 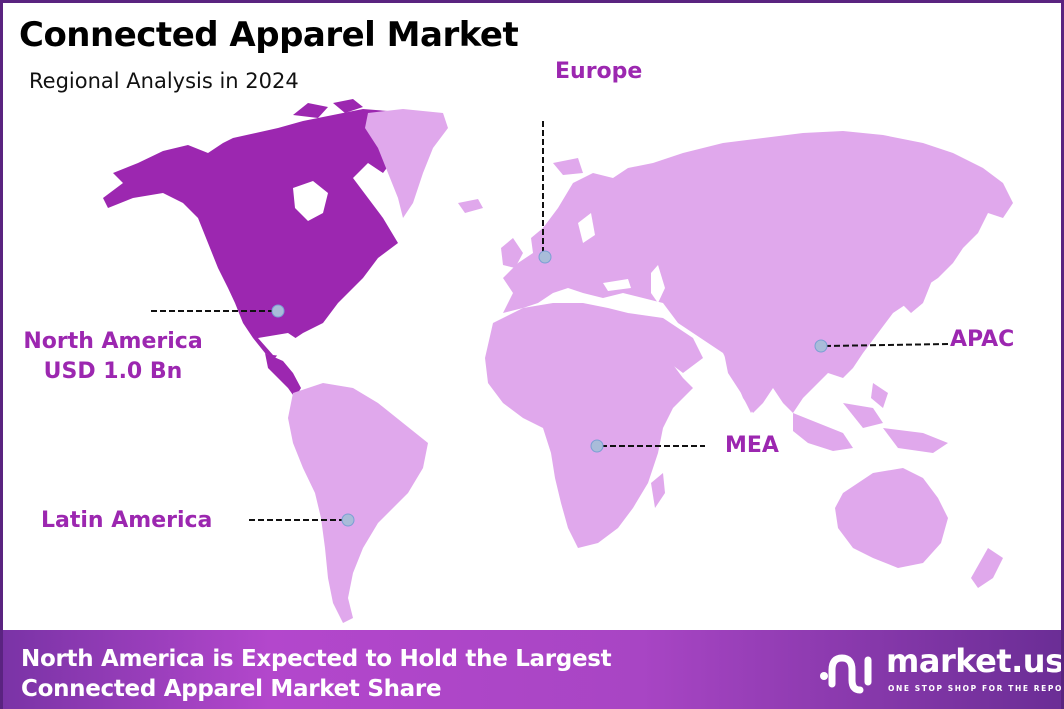 What do you see at coordinates (127, 520) in the screenshot?
I see `label-latin-america: Latin America` at bounding box center [127, 520].